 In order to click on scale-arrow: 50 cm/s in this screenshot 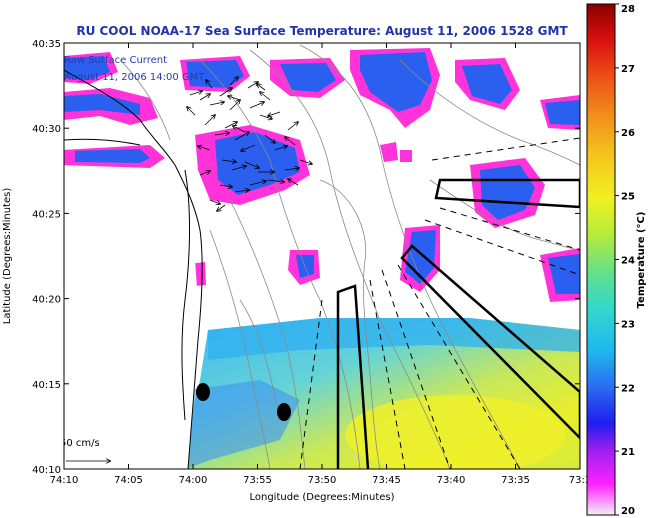, I will do `click(85, 449)`.